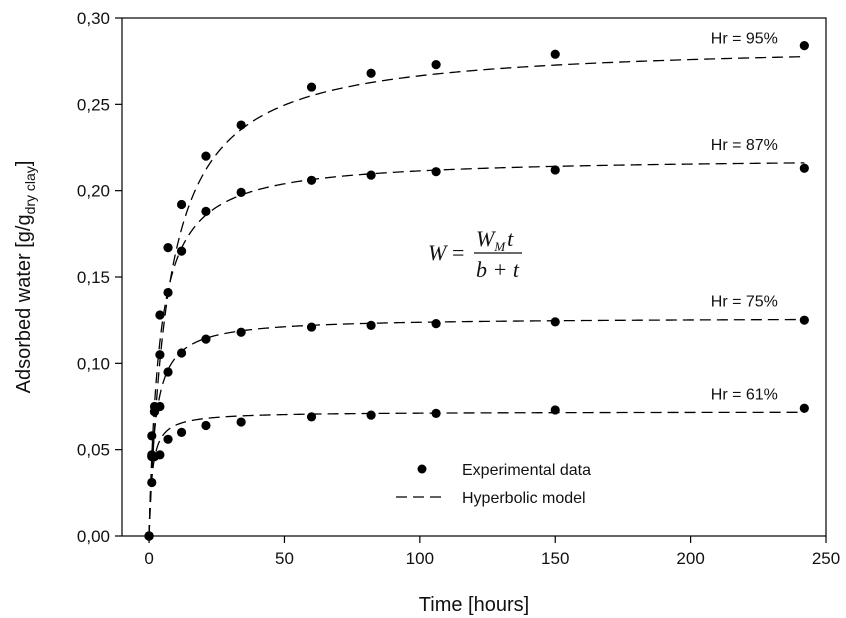 This screenshot has height=618, width=846. Describe the element at coordinates (690, 558) in the screenshot. I see `x-tick-label-4: 200` at that location.